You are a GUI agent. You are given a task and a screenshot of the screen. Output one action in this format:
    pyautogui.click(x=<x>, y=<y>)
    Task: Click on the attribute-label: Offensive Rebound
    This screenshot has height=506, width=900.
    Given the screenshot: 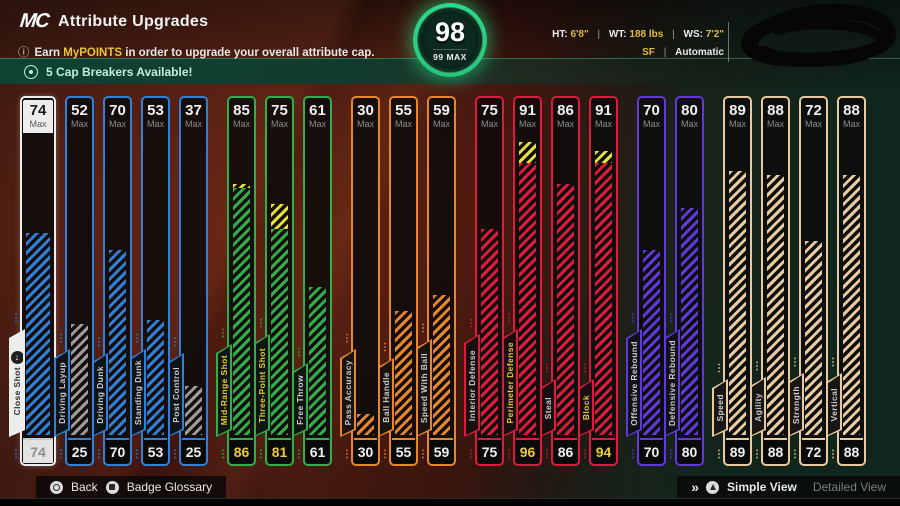 What is the action you would take?
    pyautogui.click(x=634, y=383)
    